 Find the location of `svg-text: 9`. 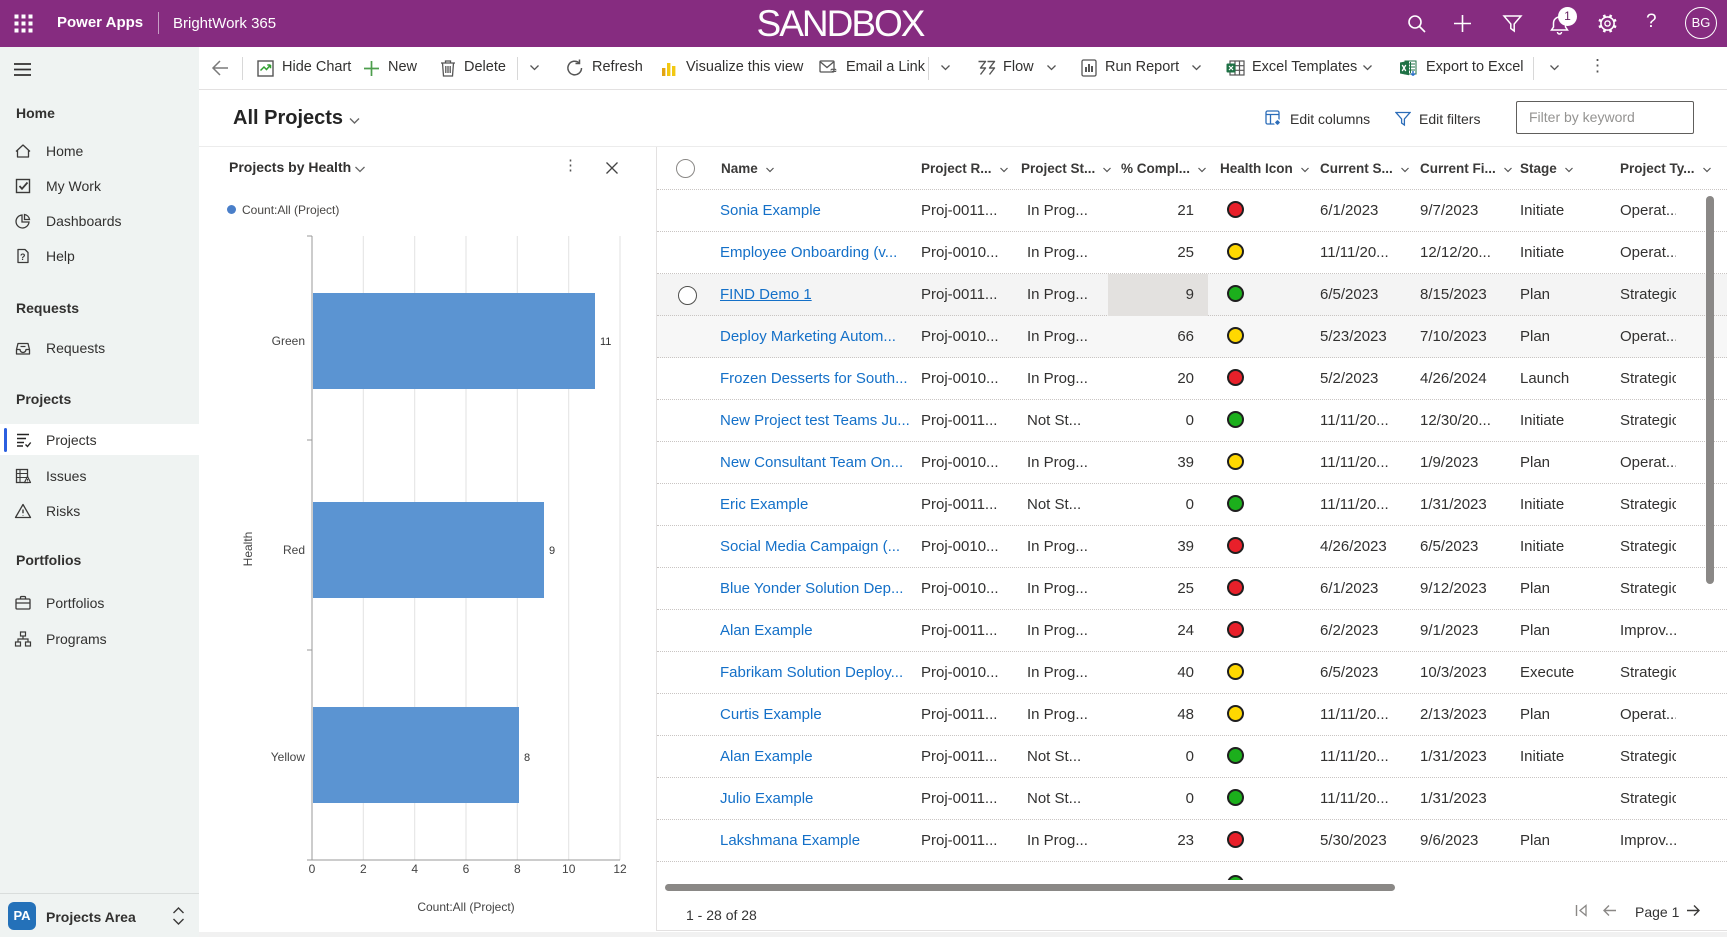

svg-text: 9 is located at coordinates (552, 551).